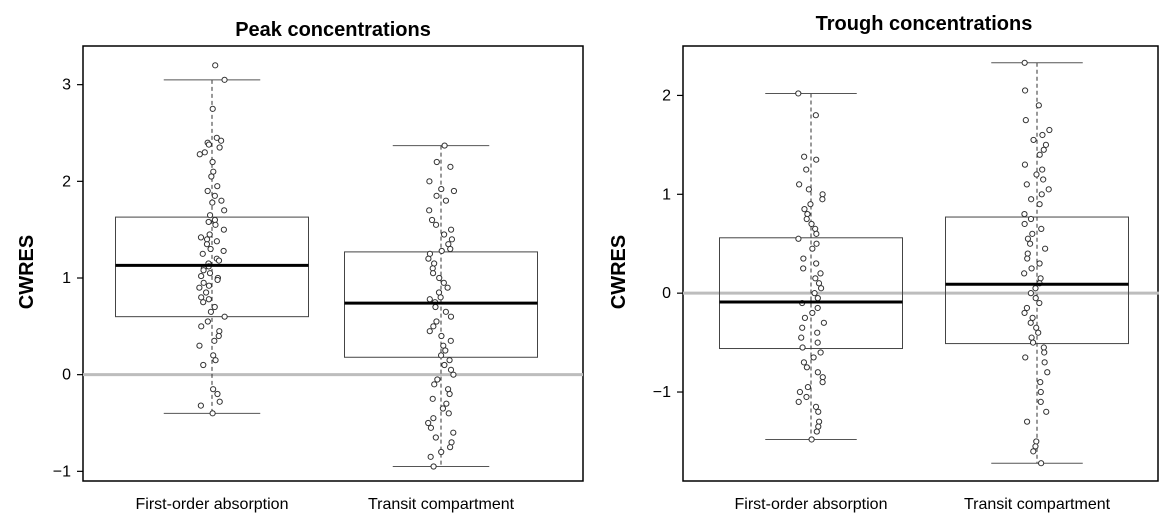  What do you see at coordinates (212, 504) in the screenshot?
I see `category-label: First-order absorption` at bounding box center [212, 504].